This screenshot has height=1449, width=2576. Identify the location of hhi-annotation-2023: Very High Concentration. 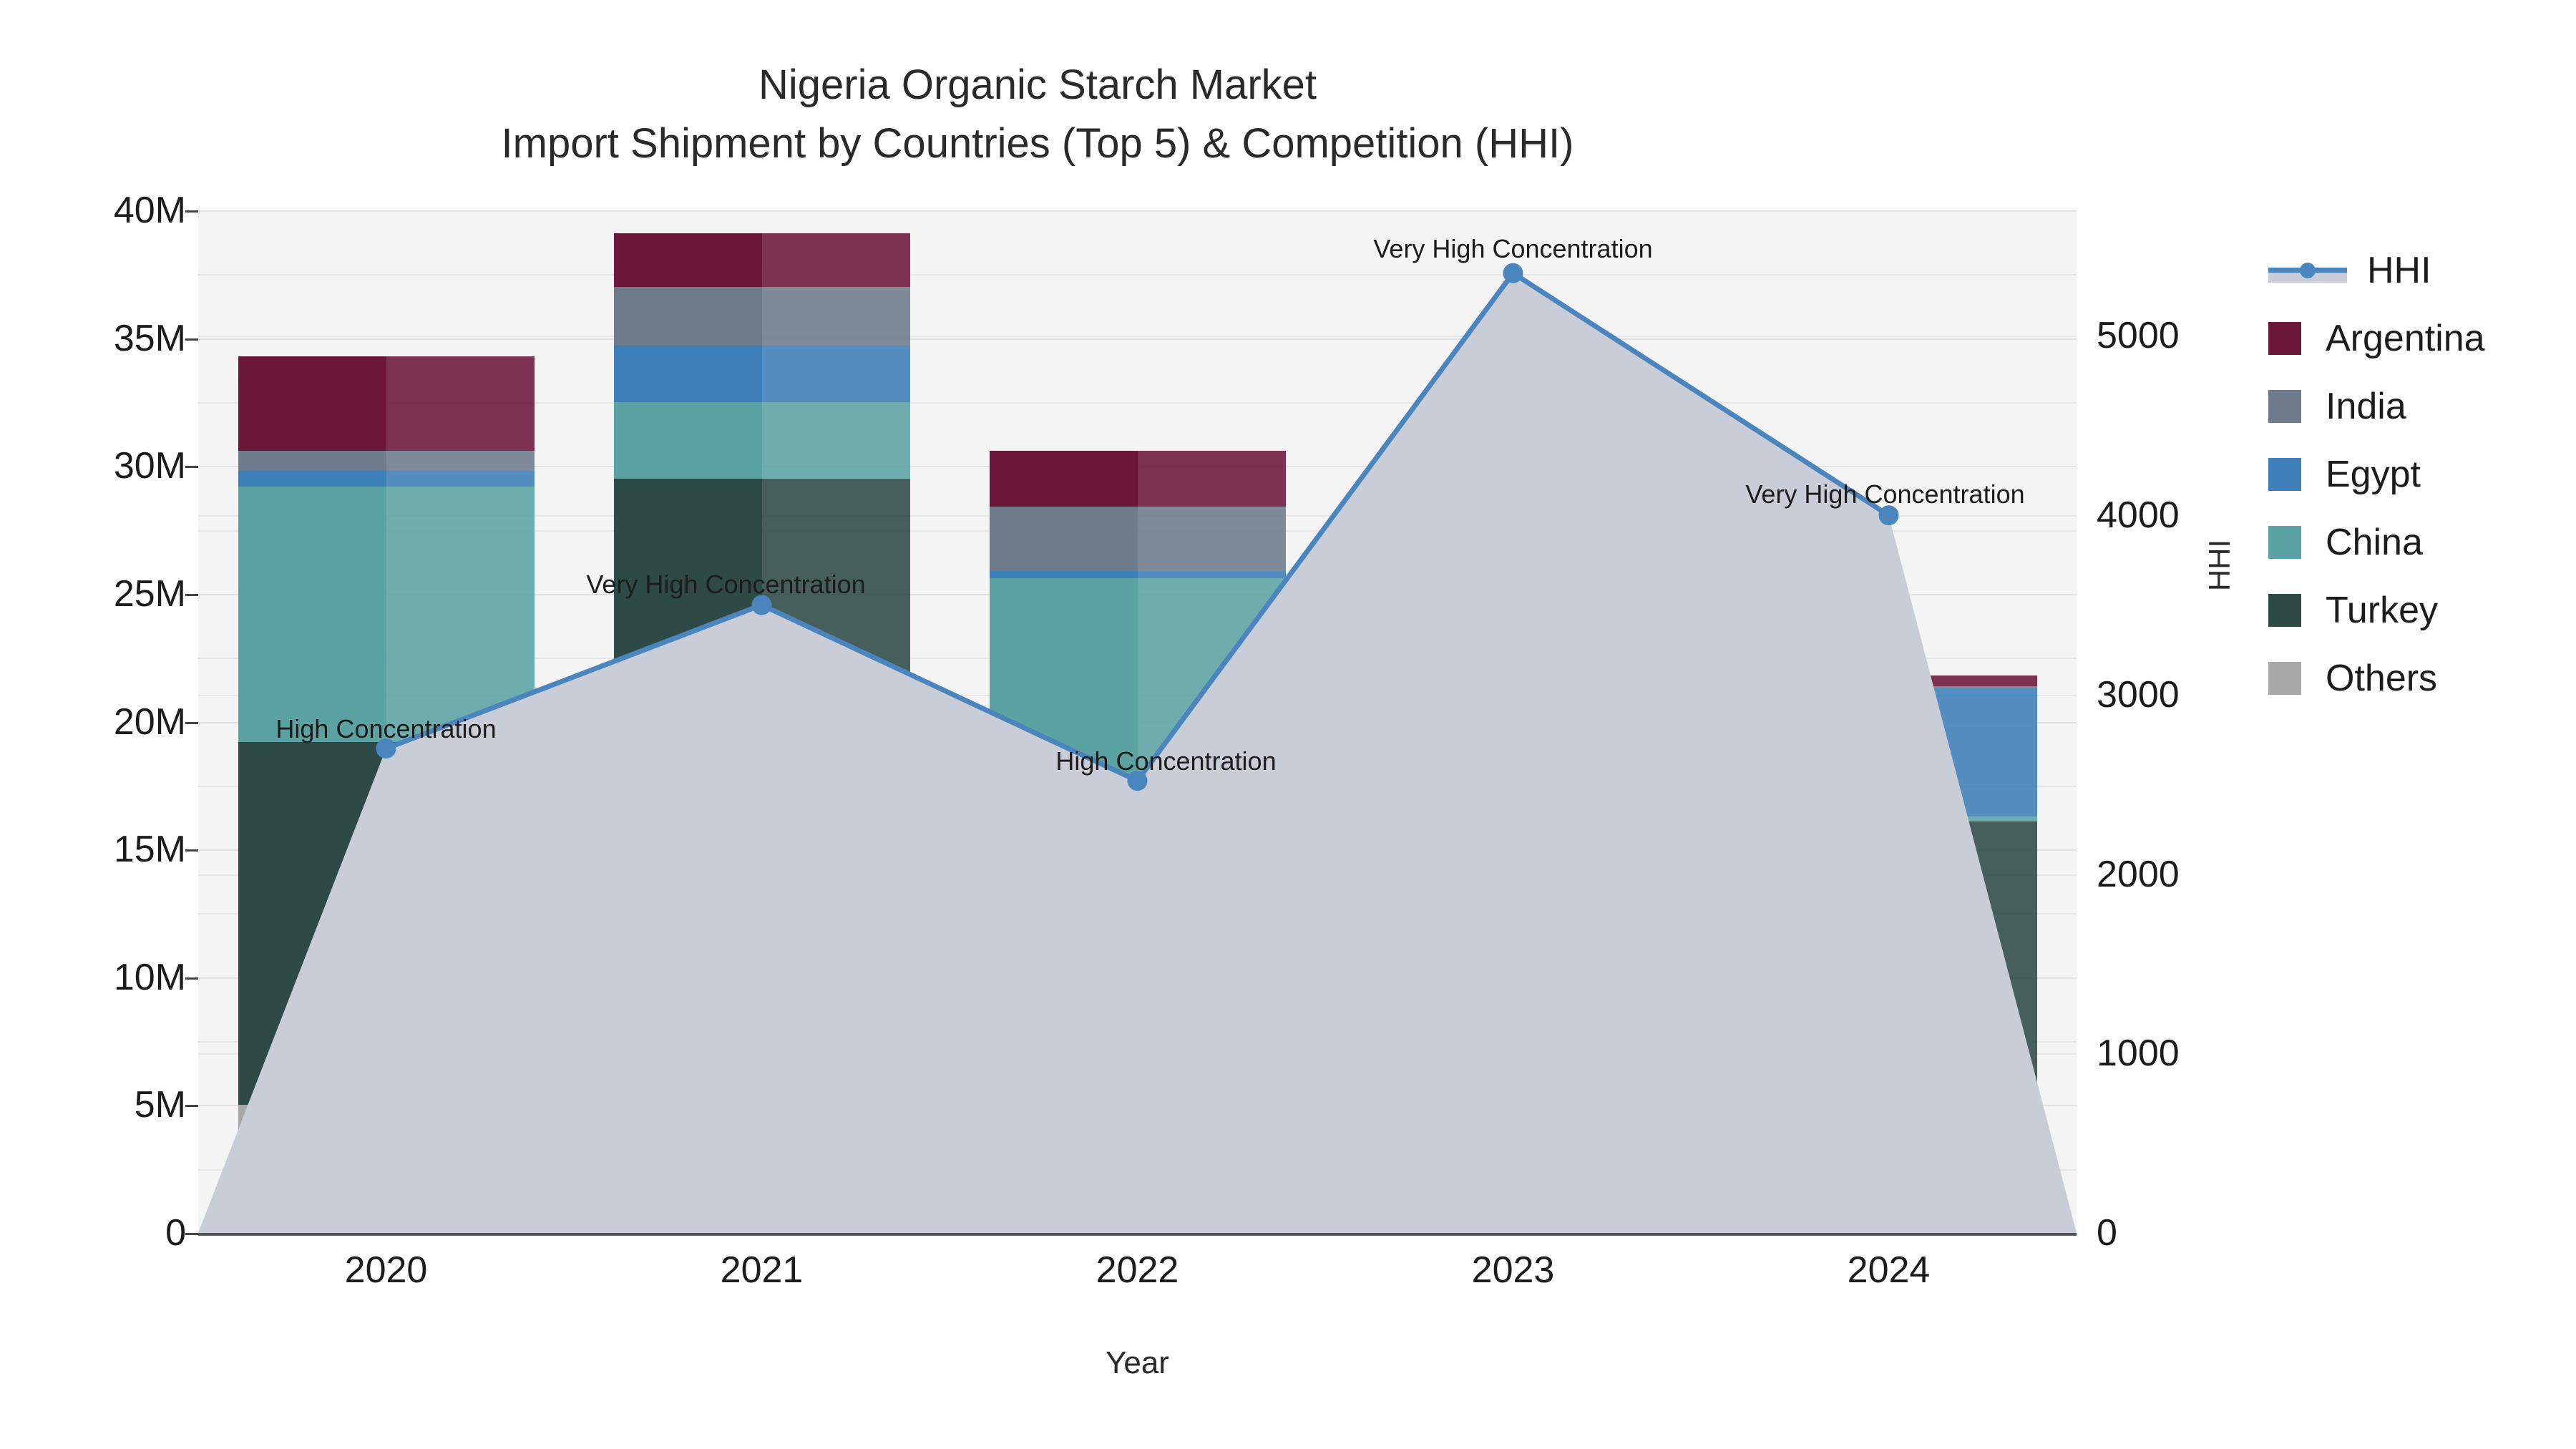
(1513, 248).